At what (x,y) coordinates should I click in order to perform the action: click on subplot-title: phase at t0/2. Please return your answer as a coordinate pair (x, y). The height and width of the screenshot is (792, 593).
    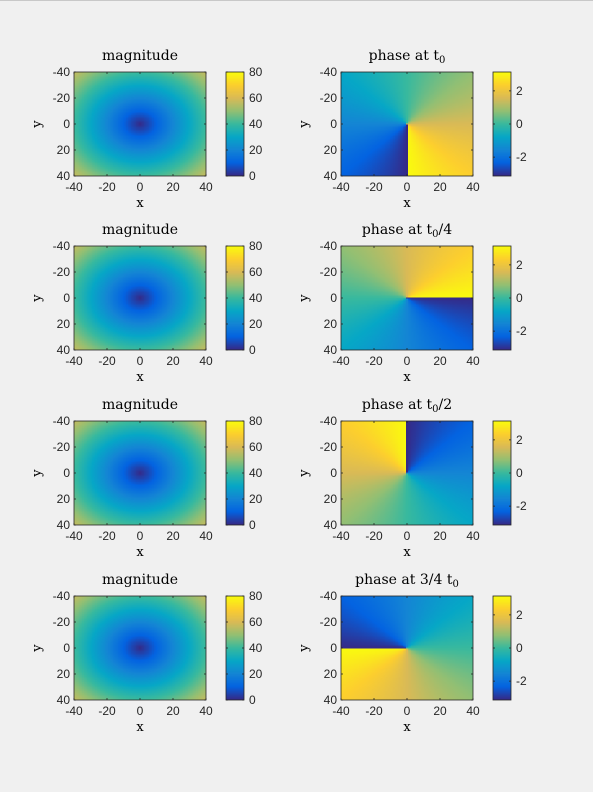
    Looking at the image, I should click on (407, 406).